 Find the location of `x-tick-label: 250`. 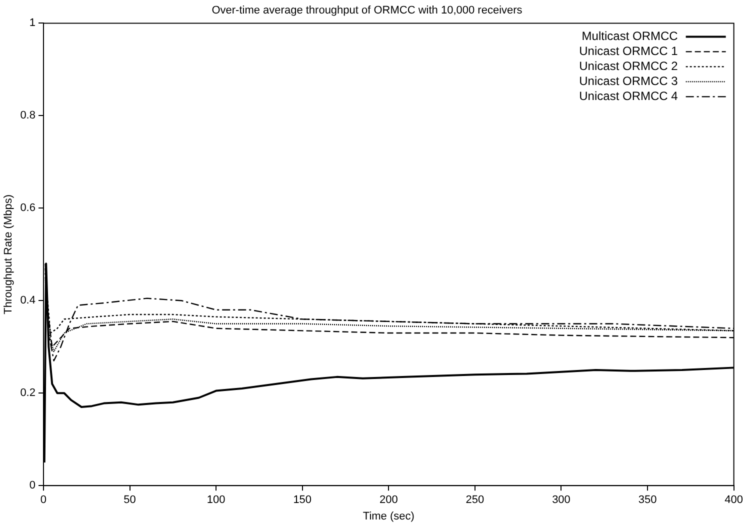

x-tick-label: 250 is located at coordinates (475, 500).